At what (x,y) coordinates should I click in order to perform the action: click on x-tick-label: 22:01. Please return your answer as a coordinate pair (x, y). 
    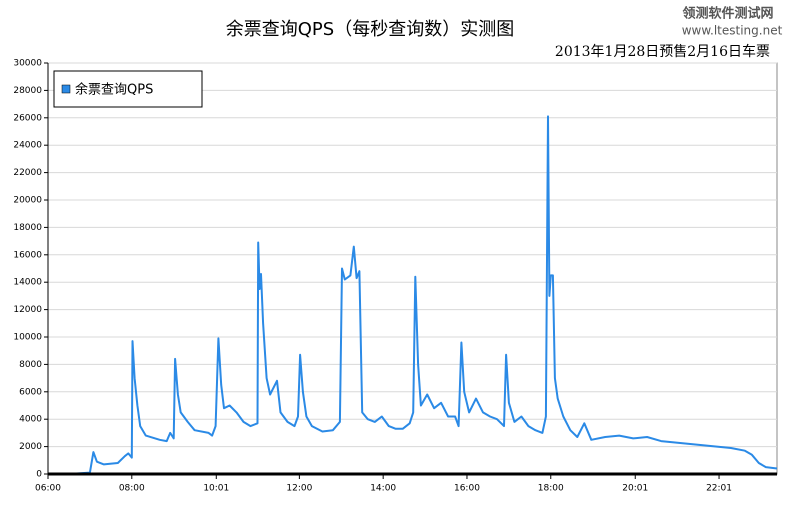
    Looking at the image, I should click on (719, 489).